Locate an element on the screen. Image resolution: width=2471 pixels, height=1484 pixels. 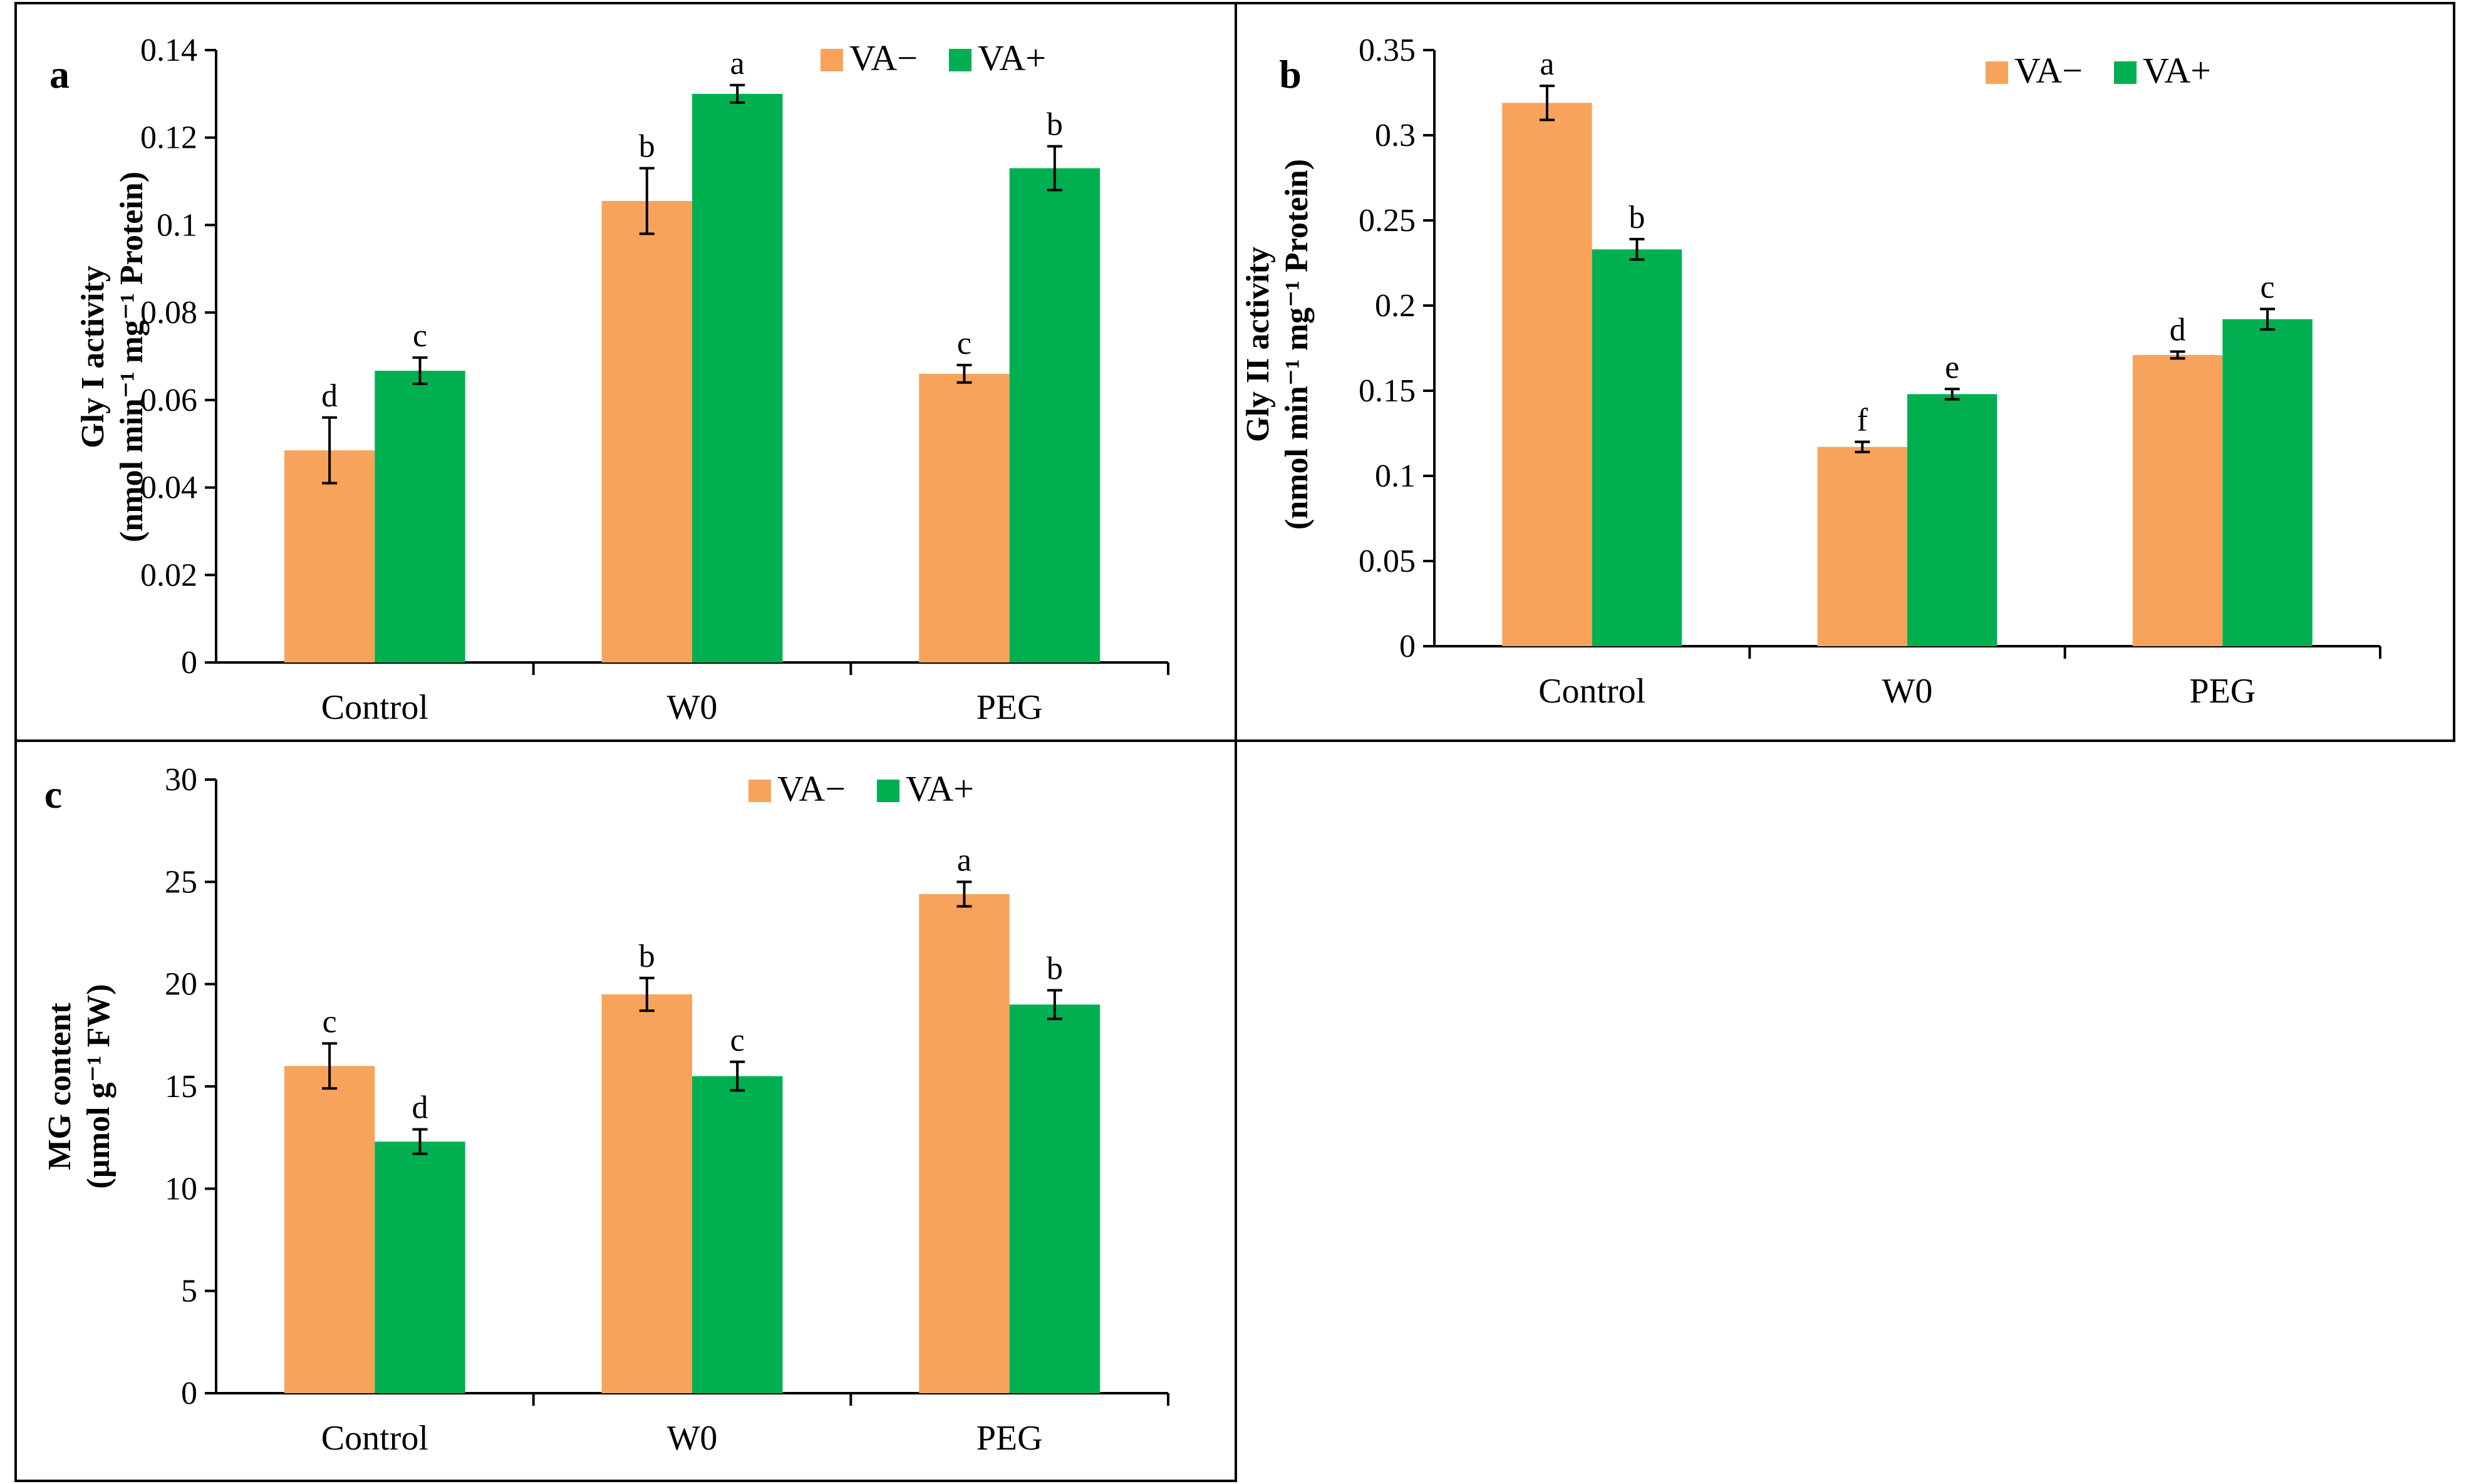
y-tick-label: 0.12 is located at coordinates (168, 138).